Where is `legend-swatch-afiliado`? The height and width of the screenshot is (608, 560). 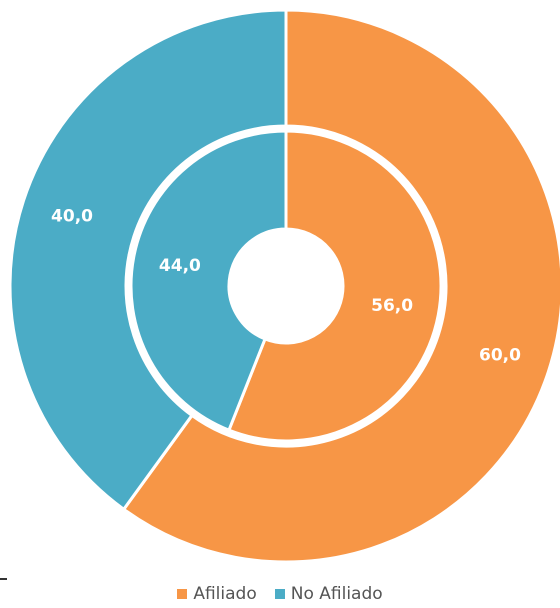 legend-swatch-afiliado is located at coordinates (182, 594).